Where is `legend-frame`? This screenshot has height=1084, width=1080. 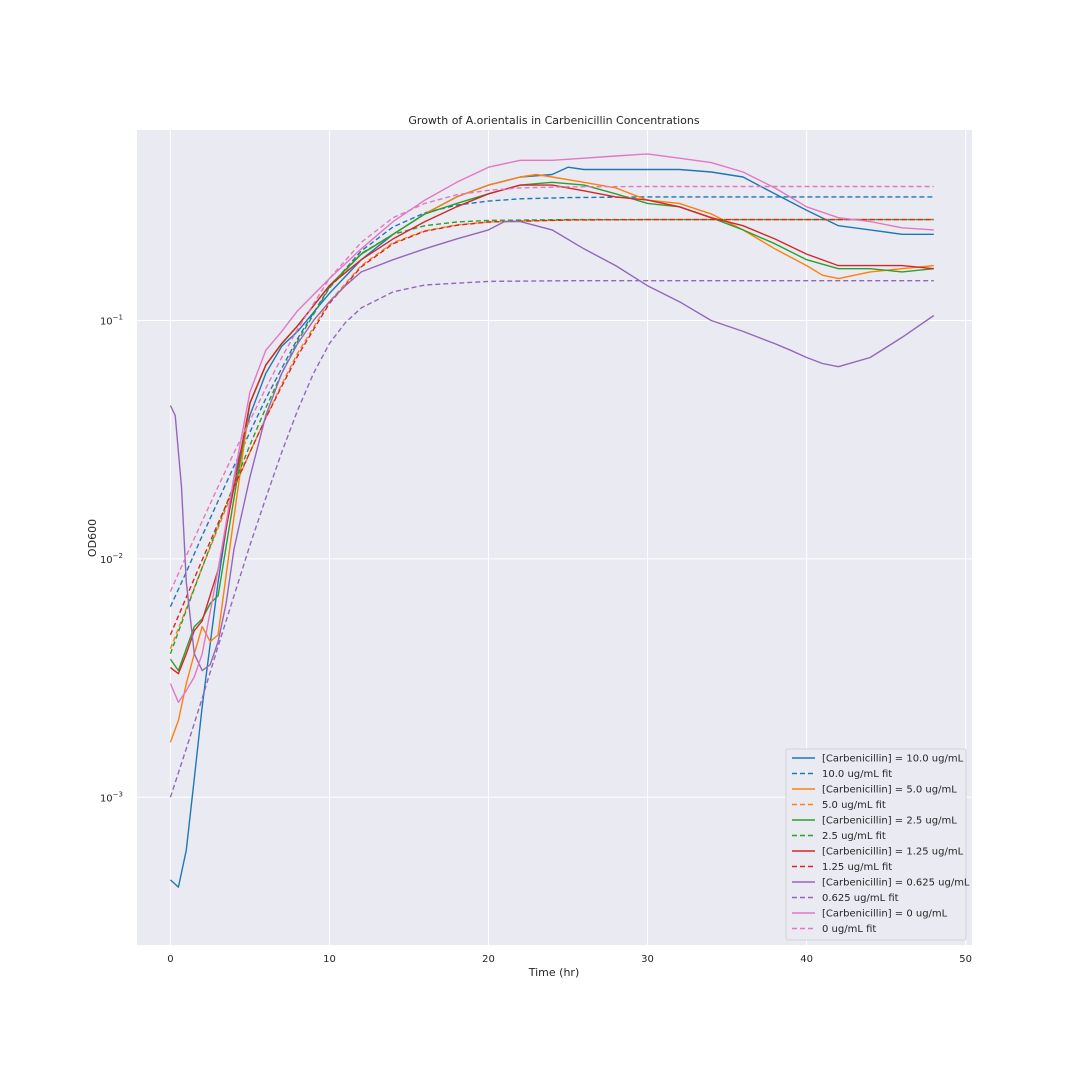
legend-frame is located at coordinates (876, 844).